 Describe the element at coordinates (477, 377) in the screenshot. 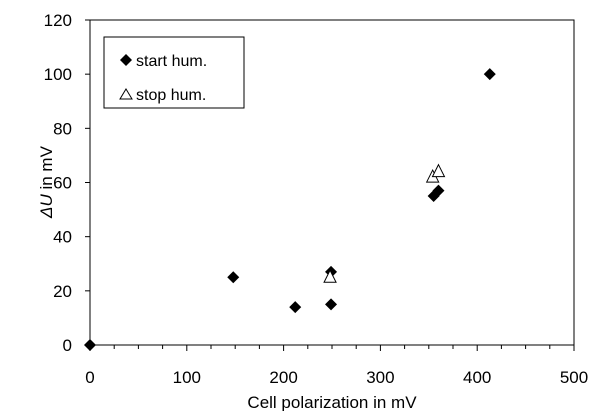

I see `x-tick-label: 400` at that location.